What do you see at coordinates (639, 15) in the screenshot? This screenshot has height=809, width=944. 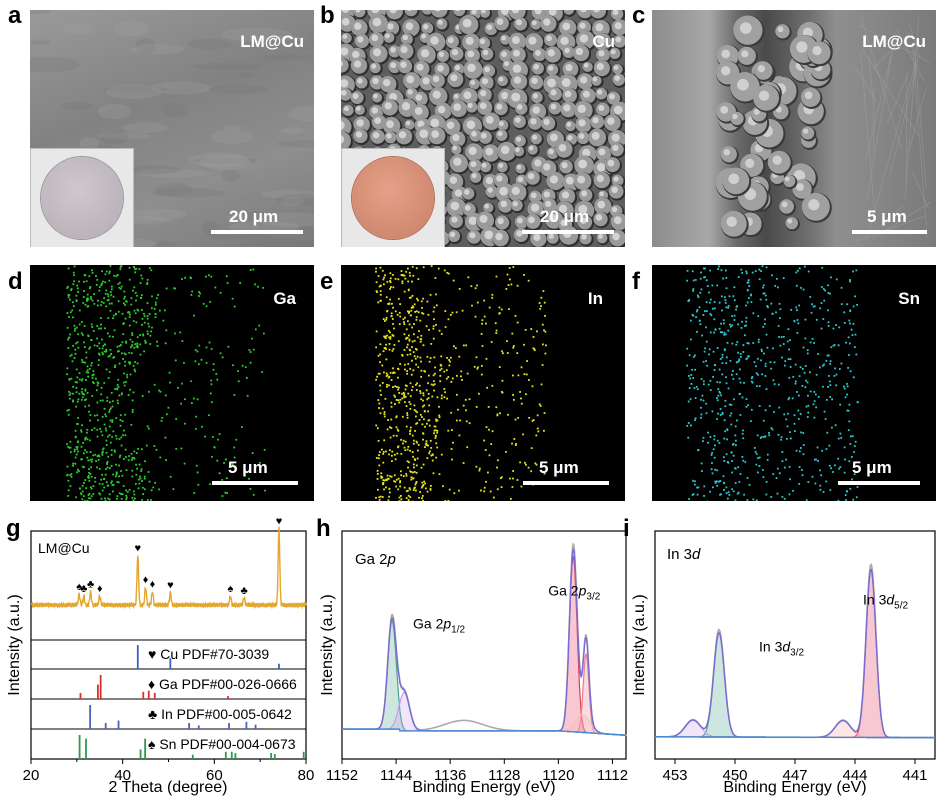 I see `panel-label-c: c` at bounding box center [639, 15].